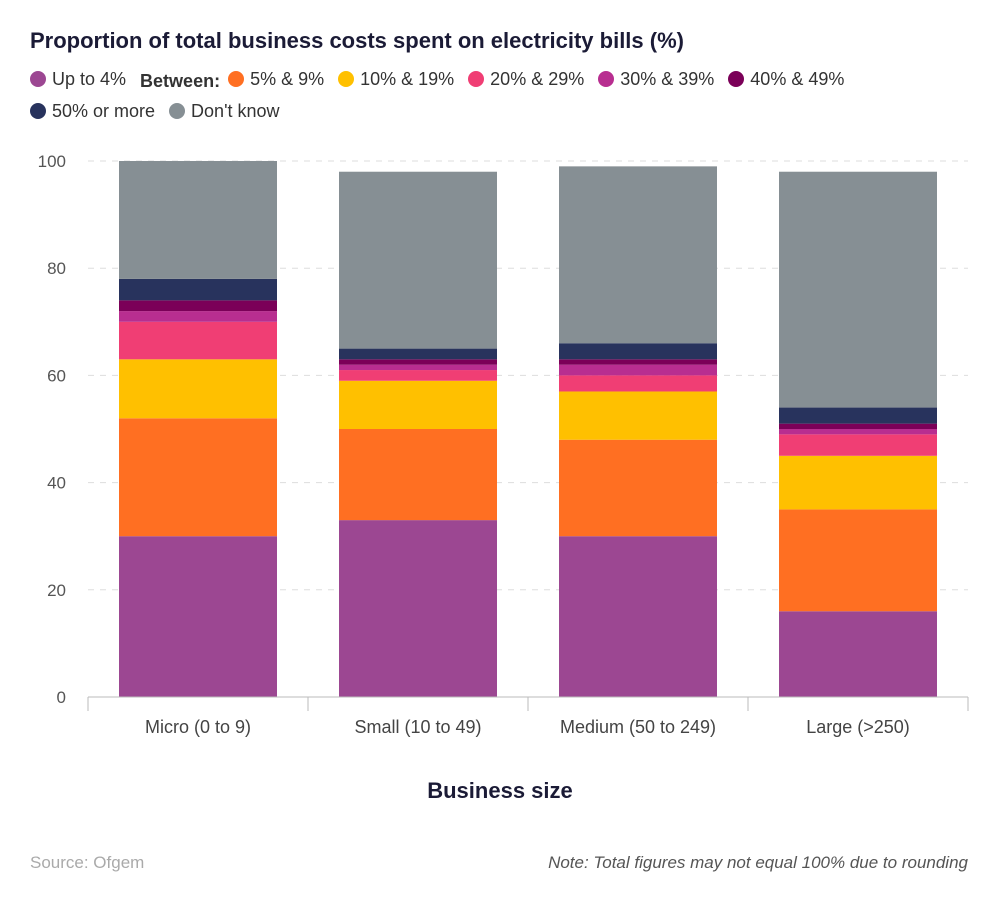 Image resolution: width=1000 pixels, height=900 pixels. I want to click on legend-item: 5% & 9%, so click(276, 79).